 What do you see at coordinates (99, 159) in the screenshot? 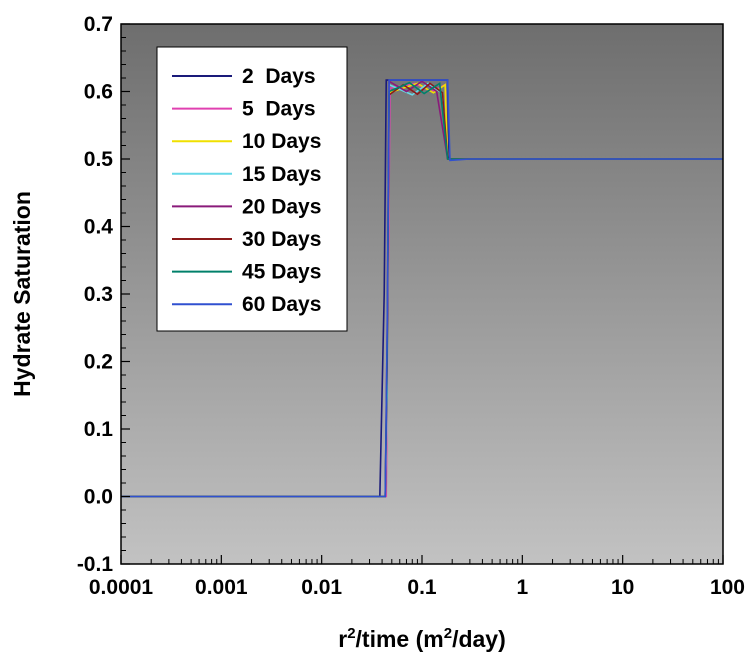
I see `y-tick-label: 0.5` at bounding box center [99, 159].